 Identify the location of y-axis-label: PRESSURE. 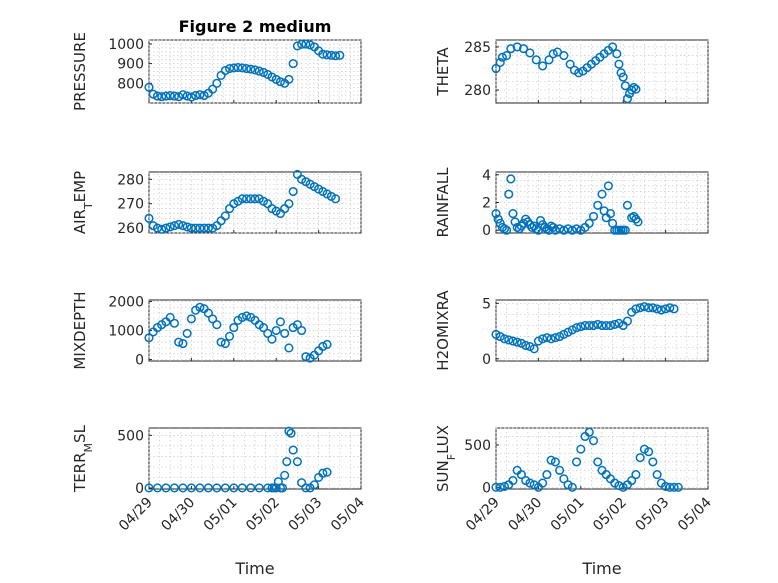
(80, 71).